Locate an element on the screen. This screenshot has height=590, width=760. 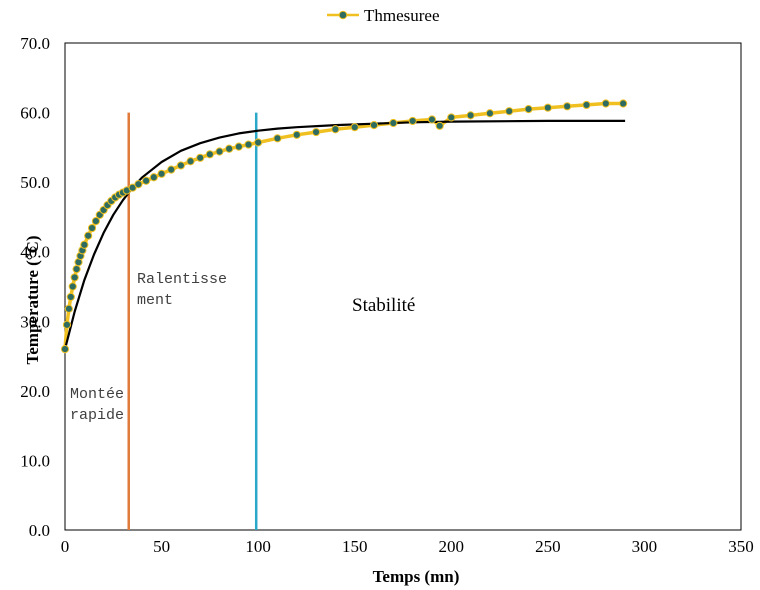
x-tick-label: 0 is located at coordinates (65, 546).